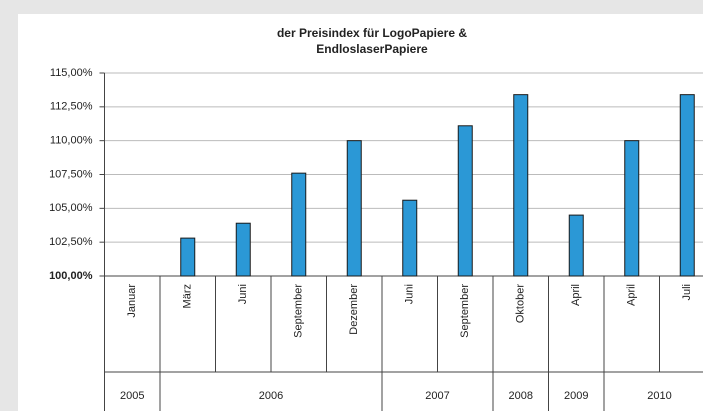 Image resolution: width=703 pixels, height=411 pixels. Describe the element at coordinates (271, 396) in the screenshot. I see `year-label: 2006` at that location.